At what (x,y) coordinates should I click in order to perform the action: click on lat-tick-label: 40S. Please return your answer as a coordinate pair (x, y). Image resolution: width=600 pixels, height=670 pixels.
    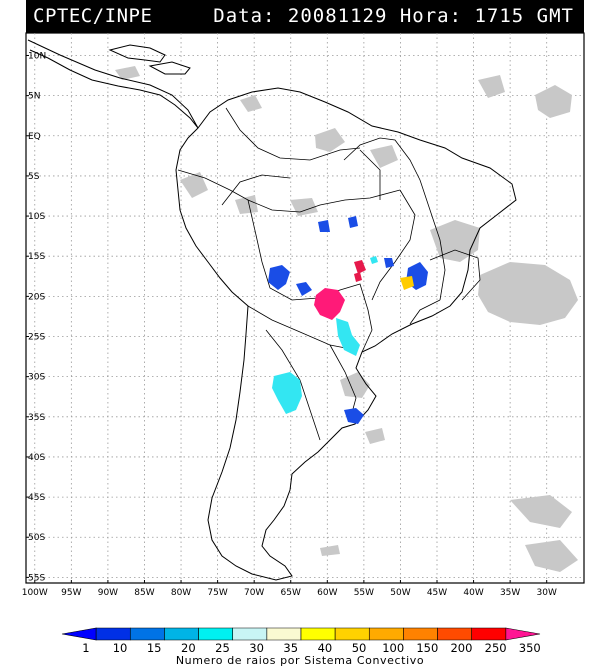
    Looking at the image, I should click on (36, 458).